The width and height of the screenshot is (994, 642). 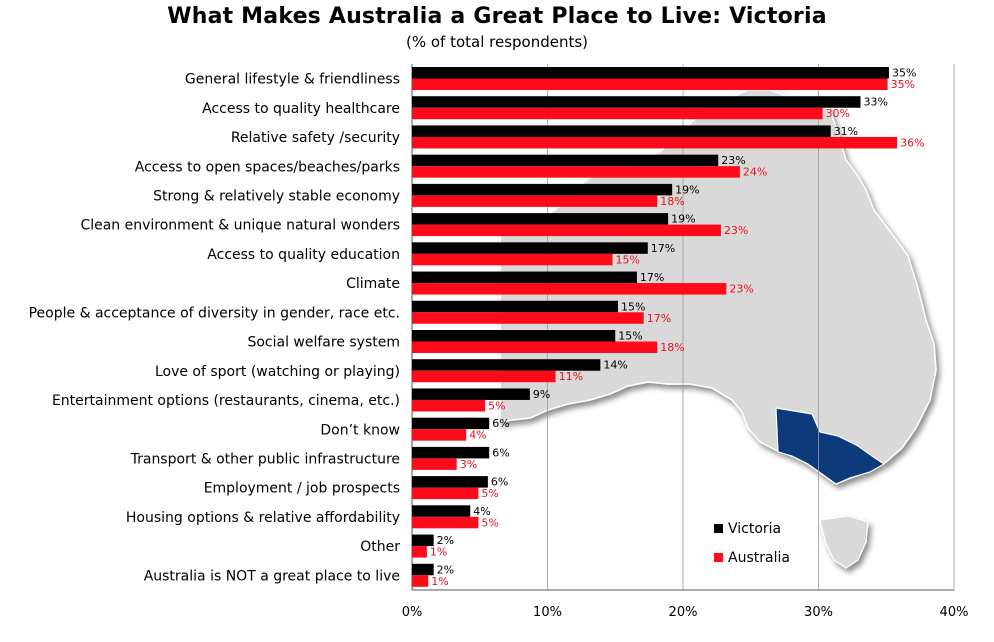 What do you see at coordinates (276, 197) in the screenshot?
I see `category-label: Strong & relatively stable economy` at bounding box center [276, 197].